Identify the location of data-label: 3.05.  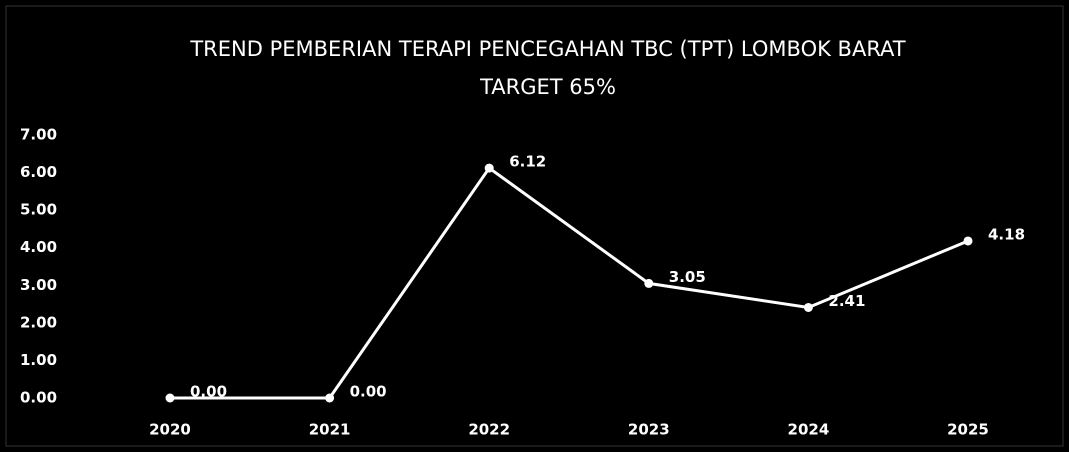
(687, 277).